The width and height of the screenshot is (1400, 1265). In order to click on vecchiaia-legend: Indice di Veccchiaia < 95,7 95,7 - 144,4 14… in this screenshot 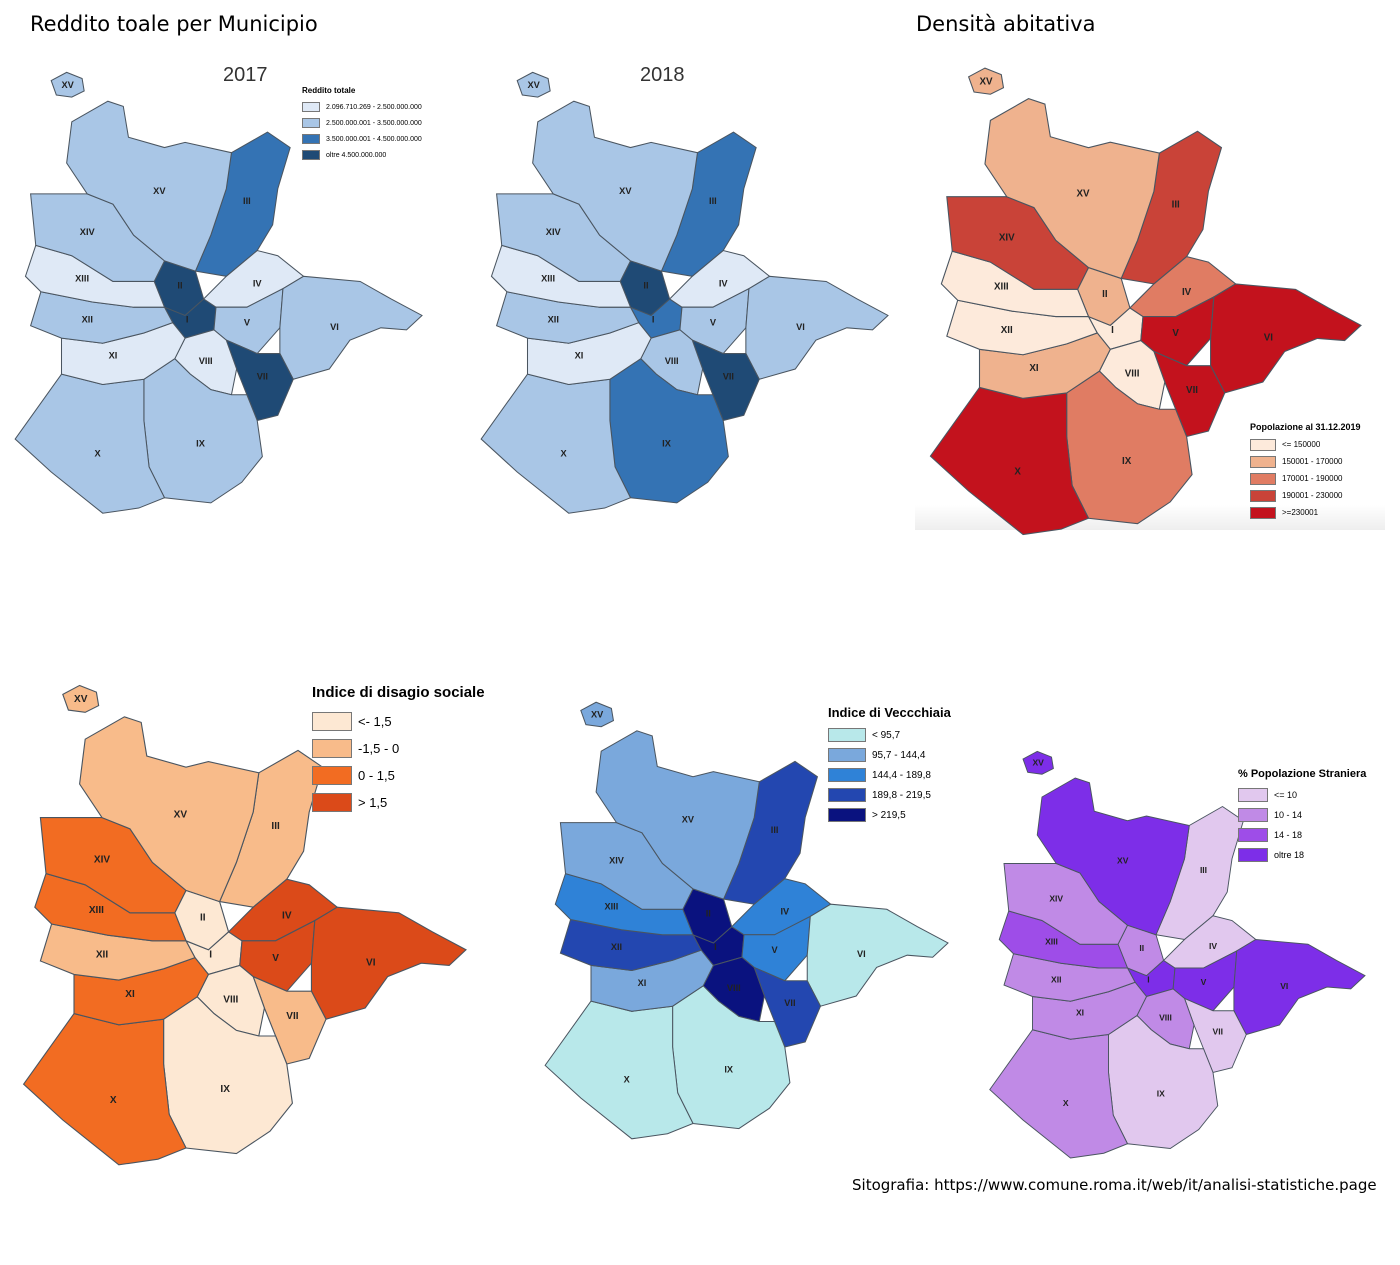, I will do `click(903, 765)`.